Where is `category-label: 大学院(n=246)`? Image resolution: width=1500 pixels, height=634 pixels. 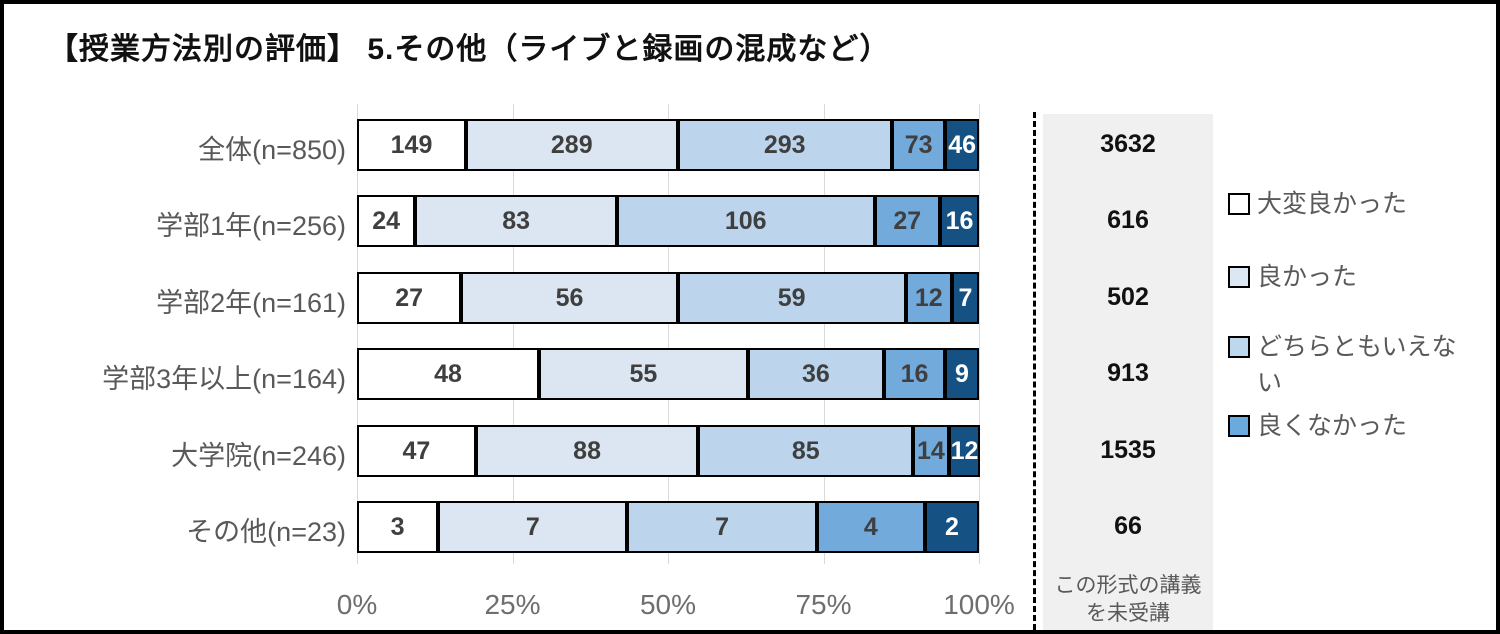 category-label: 大学院(n=246) is located at coordinates (258, 456).